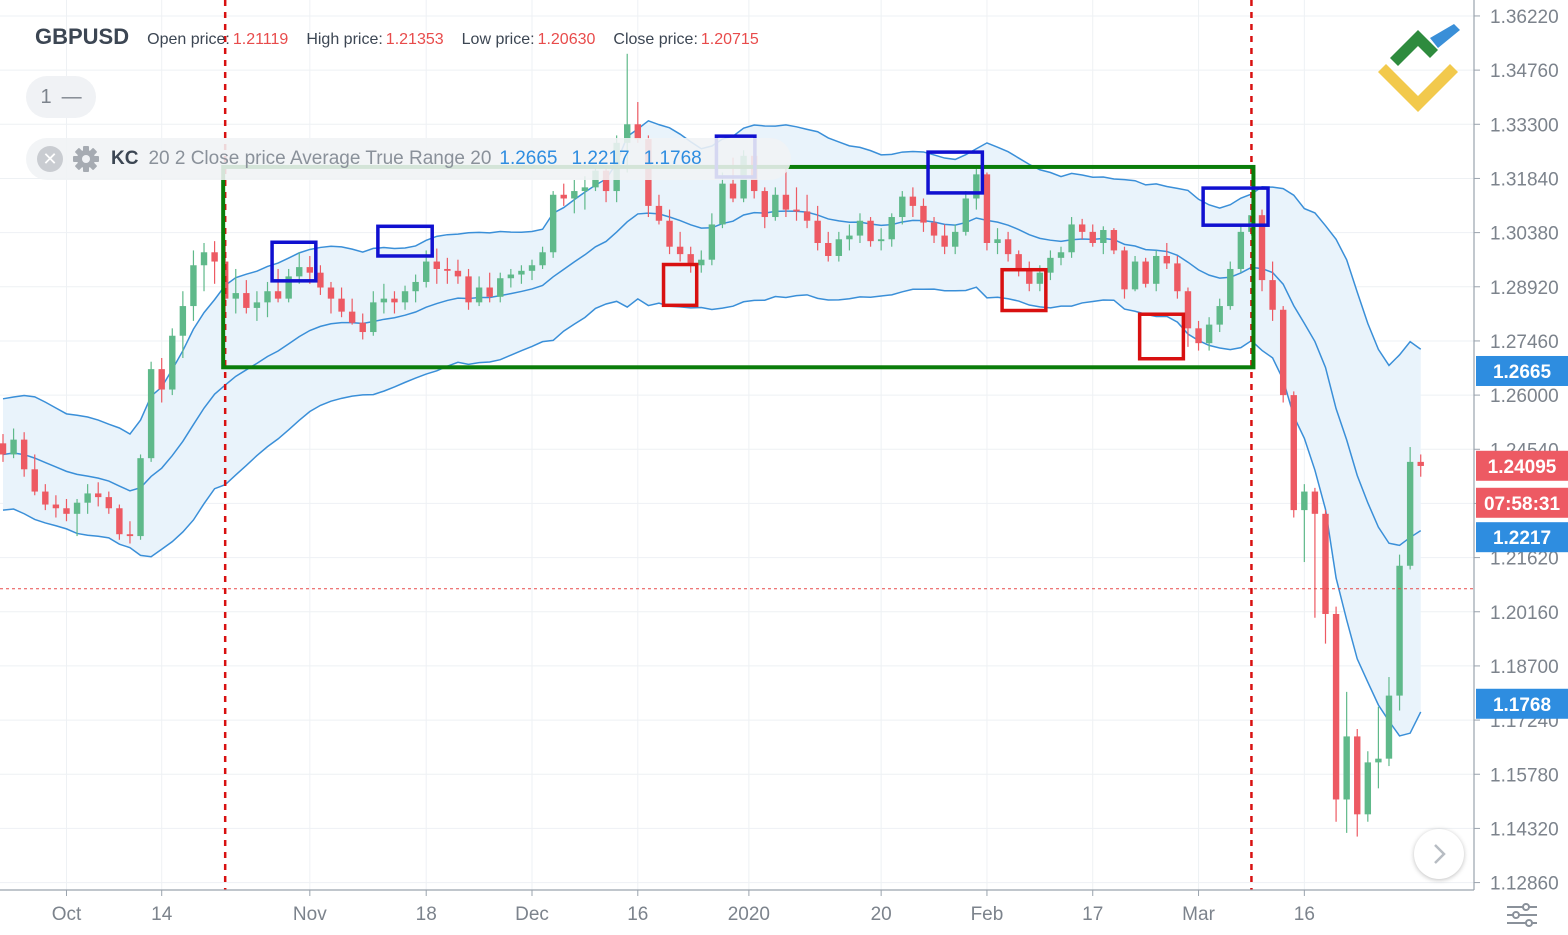 The width and height of the screenshot is (1568, 935). Describe the element at coordinates (1524, 775) in the screenshot. I see `y-tick-label: 1.15780` at that location.